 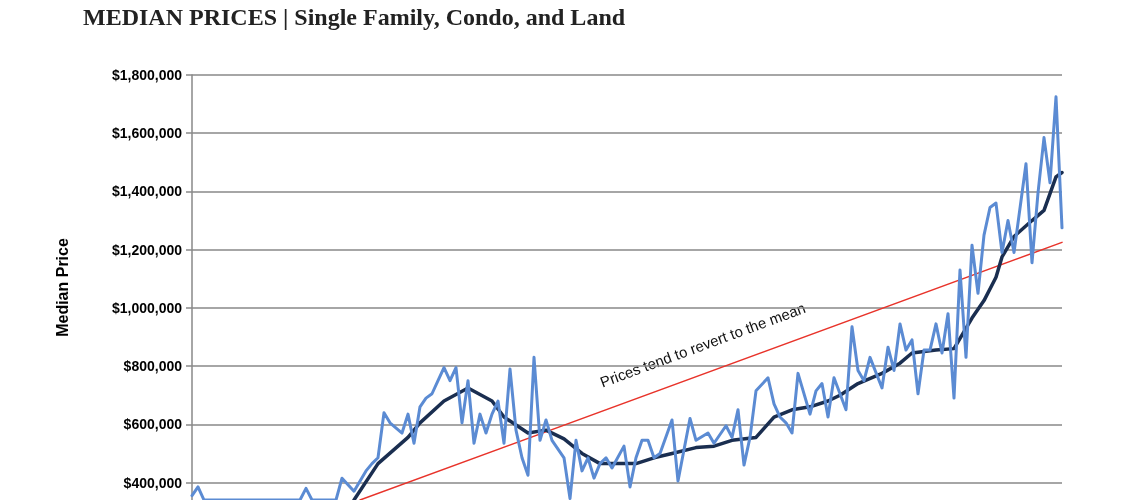 I want to click on chart-title: MEDIAN PRICES | Single Family, Condo, and Land, so click(x=354, y=17).